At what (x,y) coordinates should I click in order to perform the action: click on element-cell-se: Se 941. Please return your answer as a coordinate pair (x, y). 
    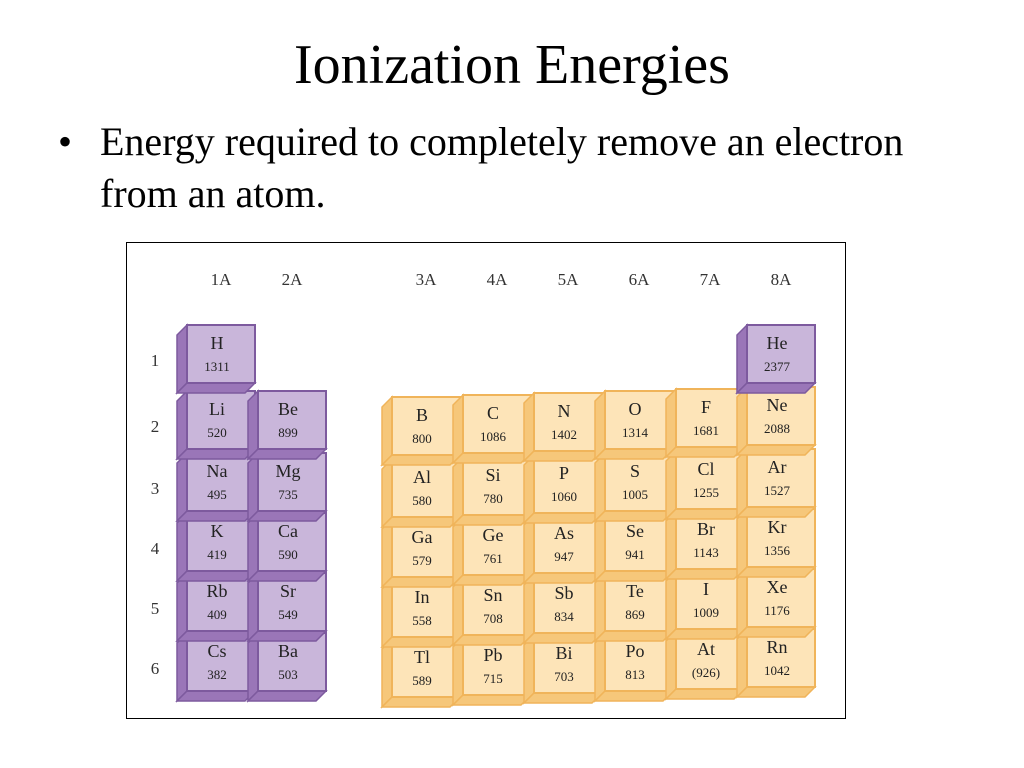
    Looking at the image, I should click on (634, 547).